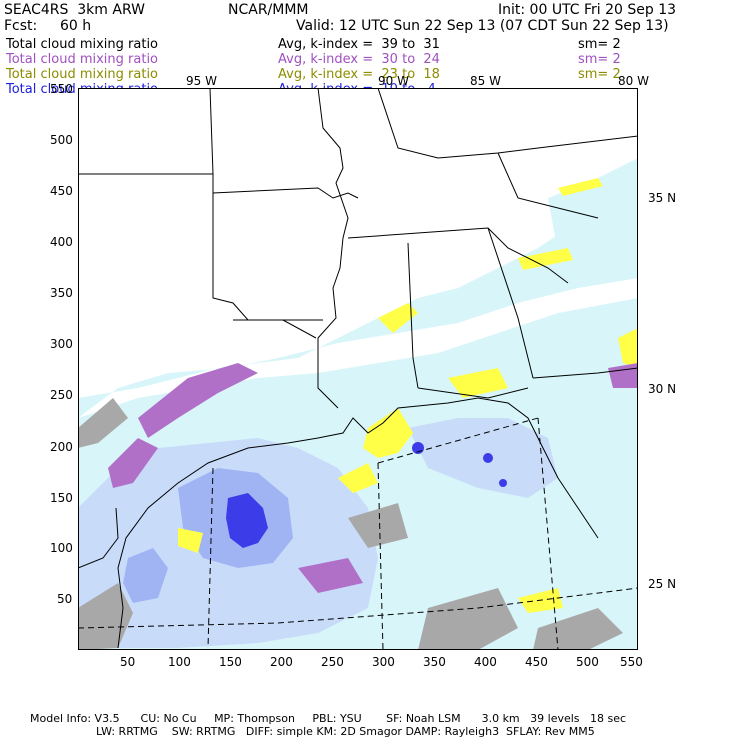  I want to click on y-tick: 150, so click(61, 498).